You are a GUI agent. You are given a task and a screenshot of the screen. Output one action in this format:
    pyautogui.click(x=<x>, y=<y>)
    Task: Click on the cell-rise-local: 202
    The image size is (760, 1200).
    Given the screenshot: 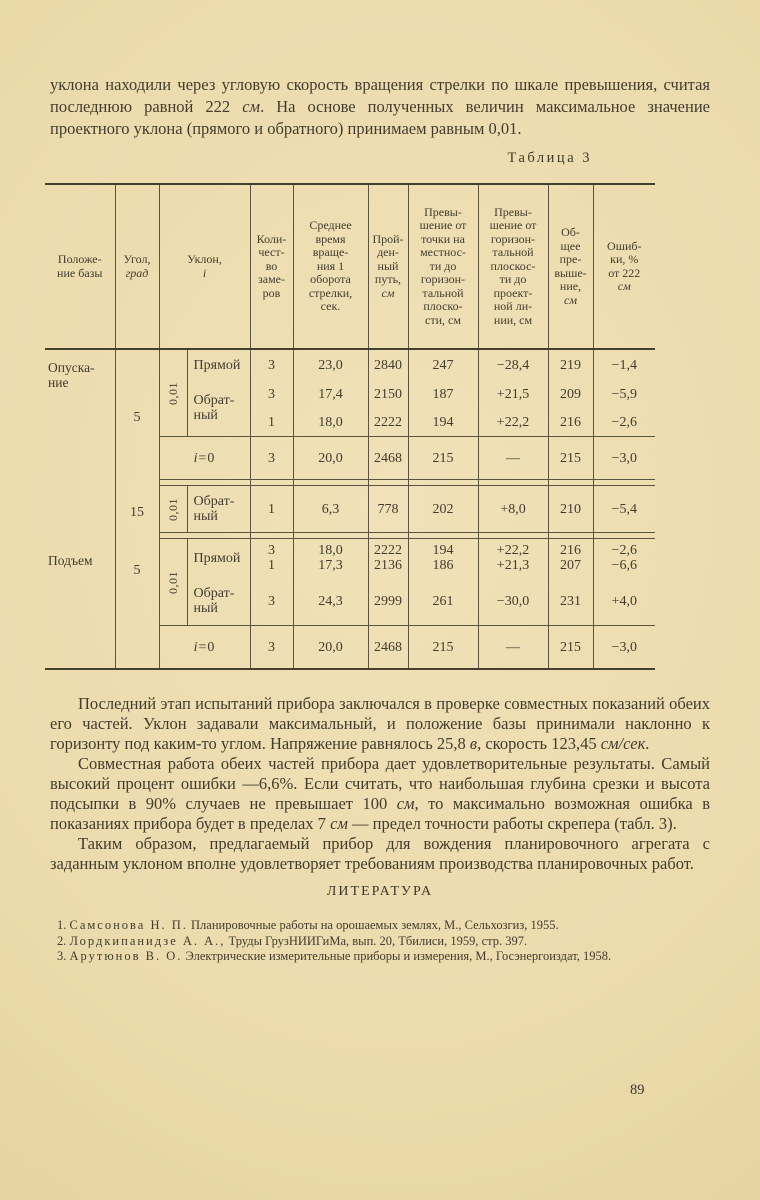 What is the action you would take?
    pyautogui.click(x=442, y=509)
    